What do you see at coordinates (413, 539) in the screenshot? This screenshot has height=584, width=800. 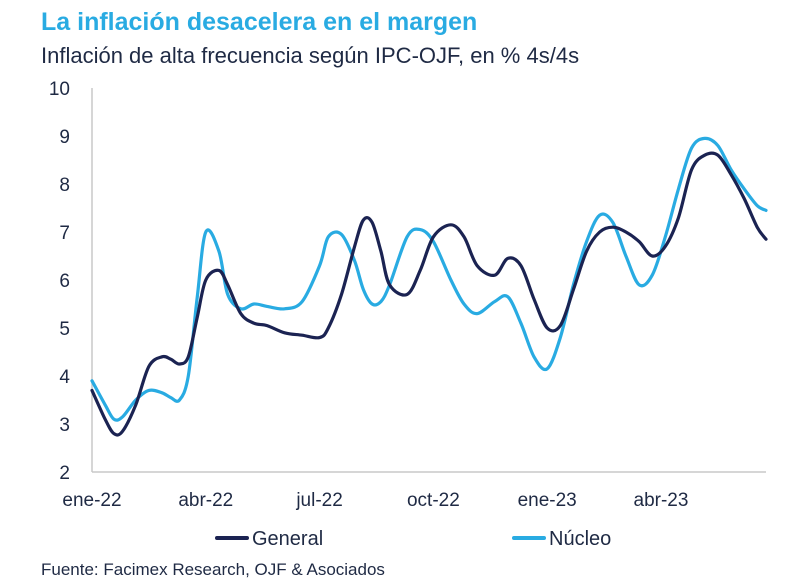 I see `legend: General Núcleo` at bounding box center [413, 539].